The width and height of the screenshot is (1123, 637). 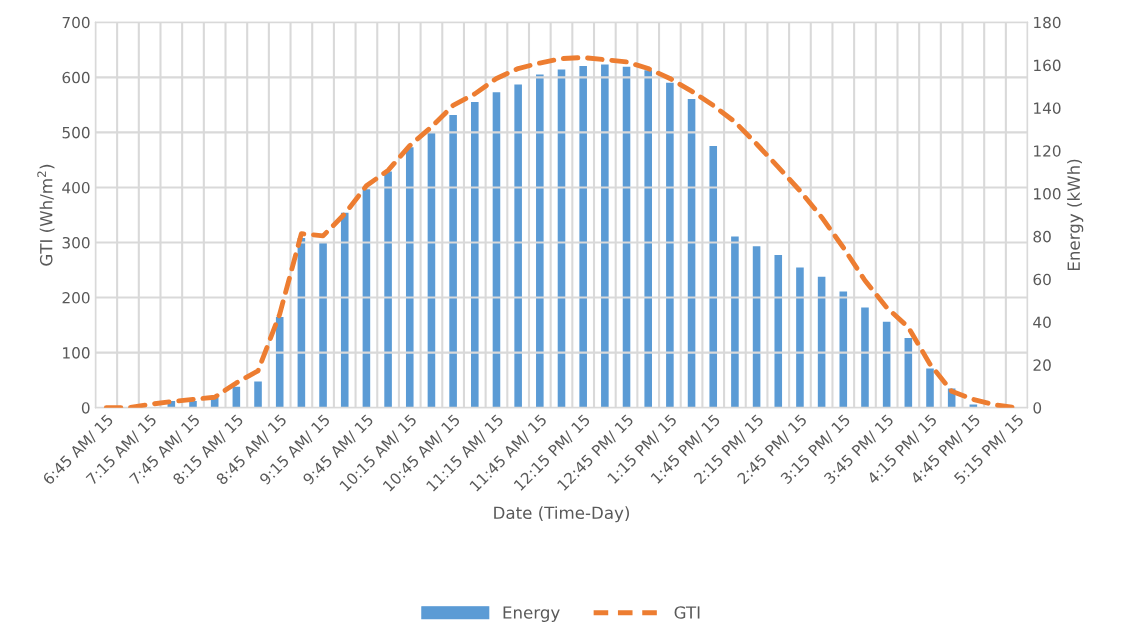 What do you see at coordinates (531, 614) in the screenshot?
I see `legend-label: Energy` at bounding box center [531, 614].